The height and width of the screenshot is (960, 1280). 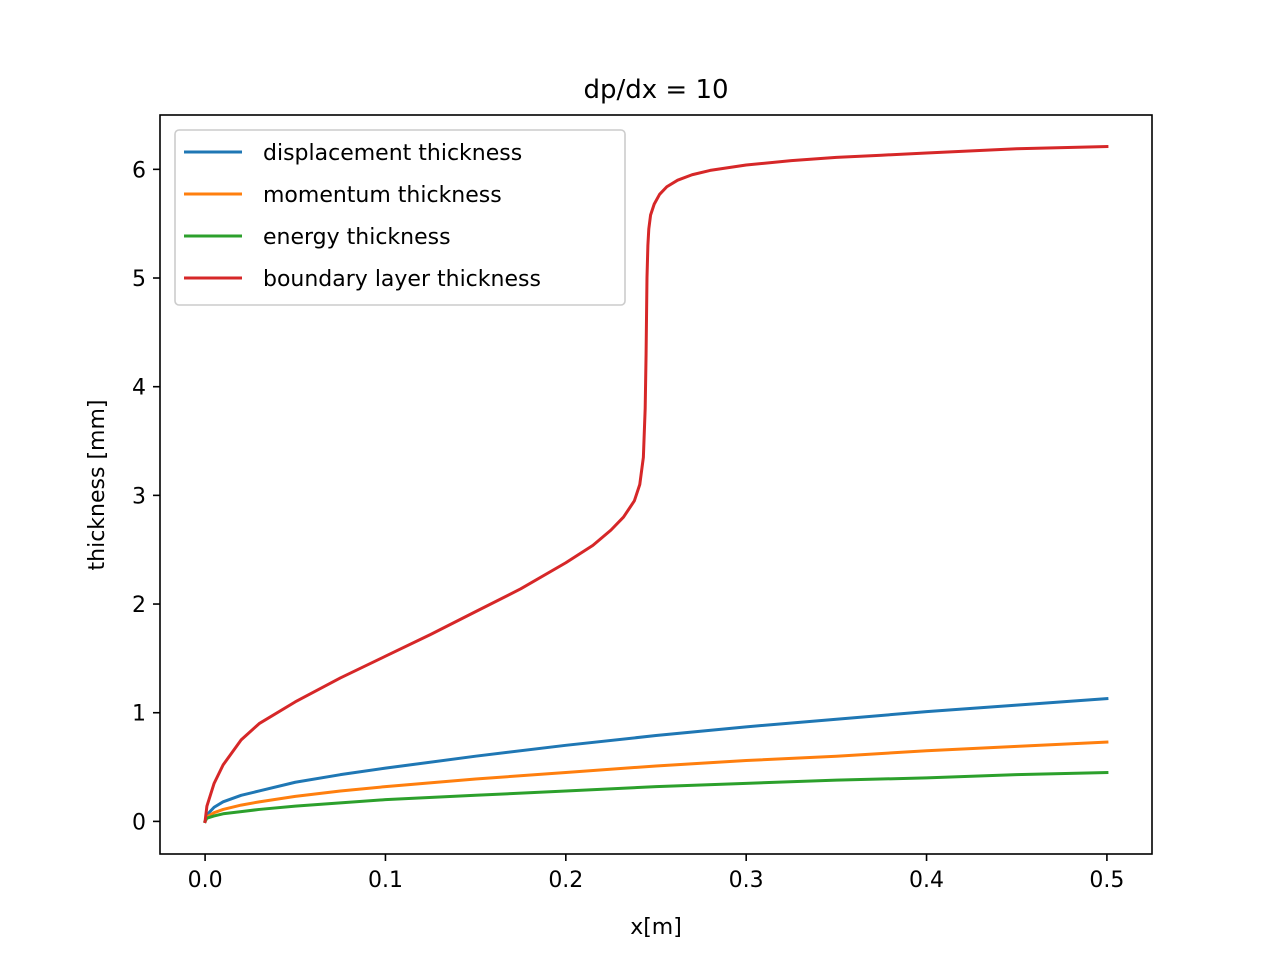 What do you see at coordinates (205, 880) in the screenshot?
I see `x-tick-label: 0.0` at bounding box center [205, 880].